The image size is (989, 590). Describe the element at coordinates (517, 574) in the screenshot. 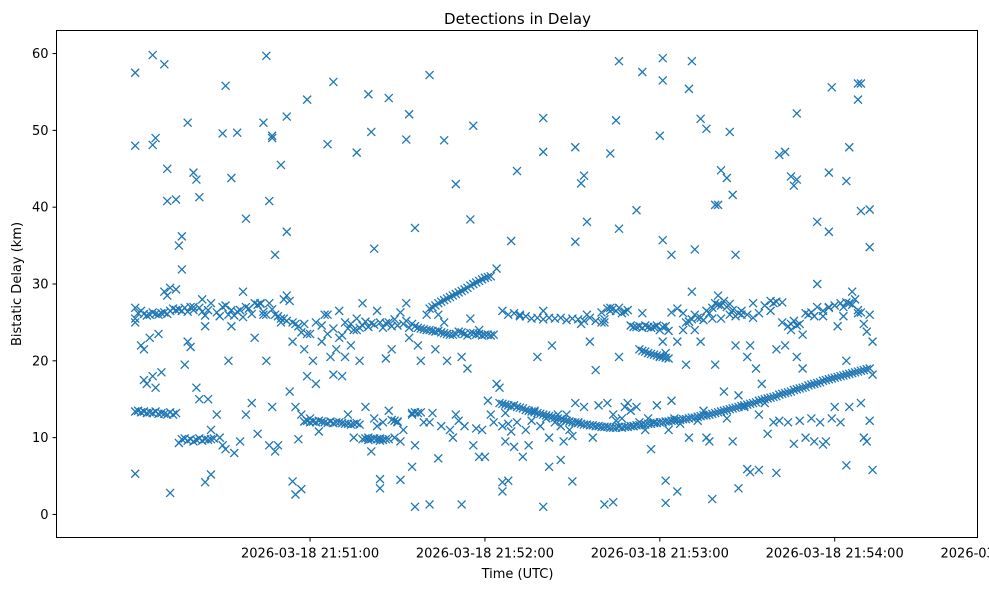

I see `x-axis-title: Time (UTC)` at that location.